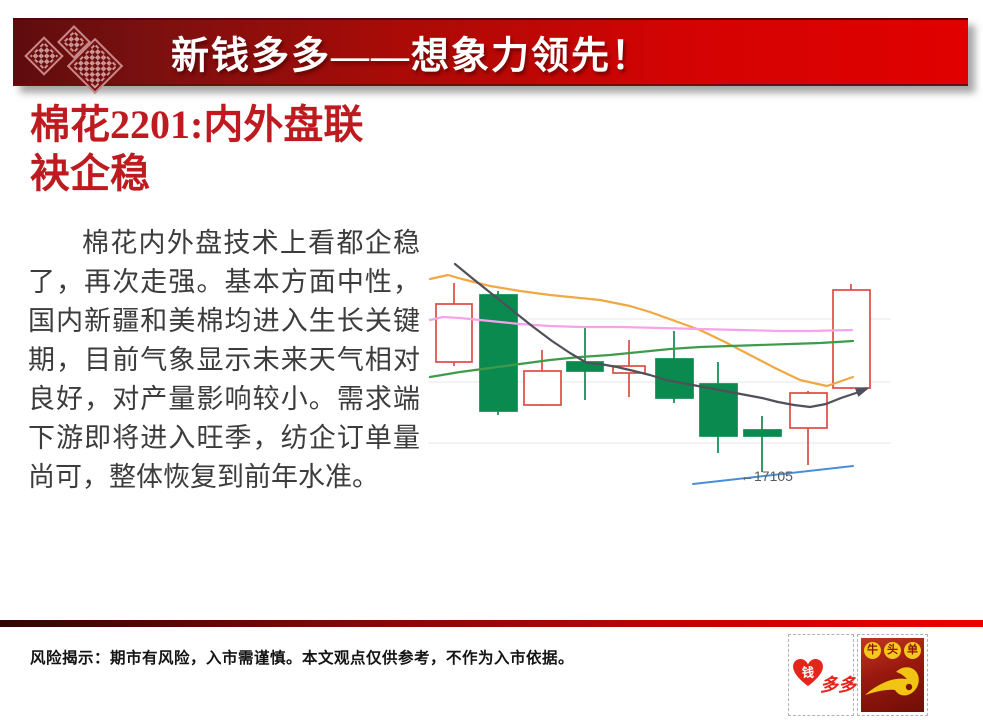 Image resolution: width=983 pixels, height=720 pixels. I want to click on heart-icon: 钱, so click(808, 675).